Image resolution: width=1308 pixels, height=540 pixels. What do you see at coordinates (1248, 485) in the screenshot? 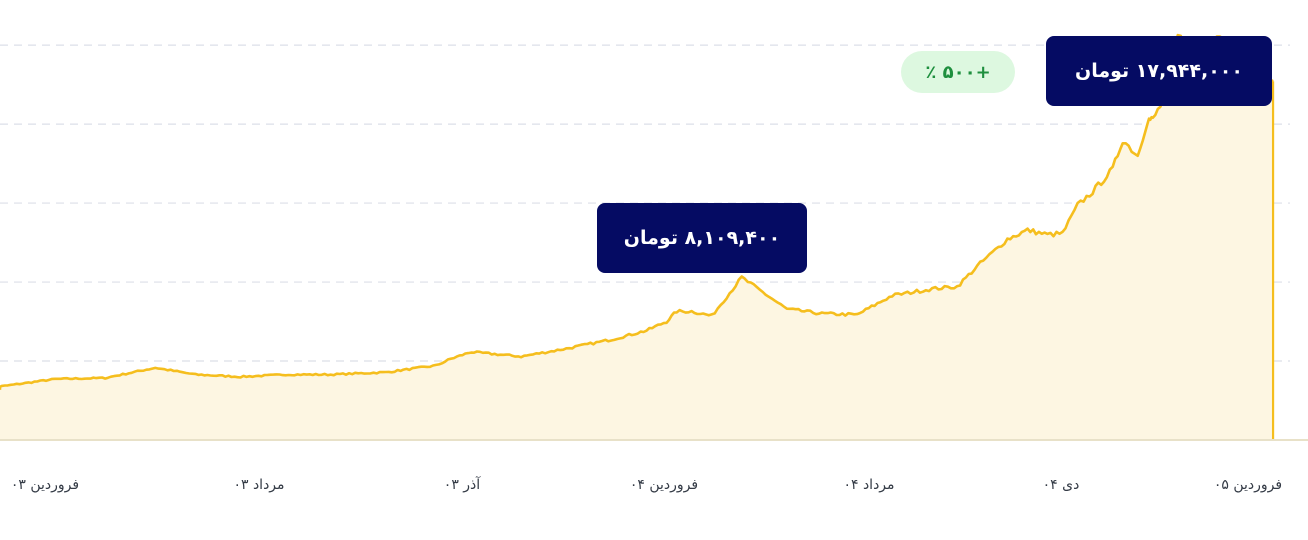
I see `x-tick-label: فروردین ۰۵` at bounding box center [1248, 485].